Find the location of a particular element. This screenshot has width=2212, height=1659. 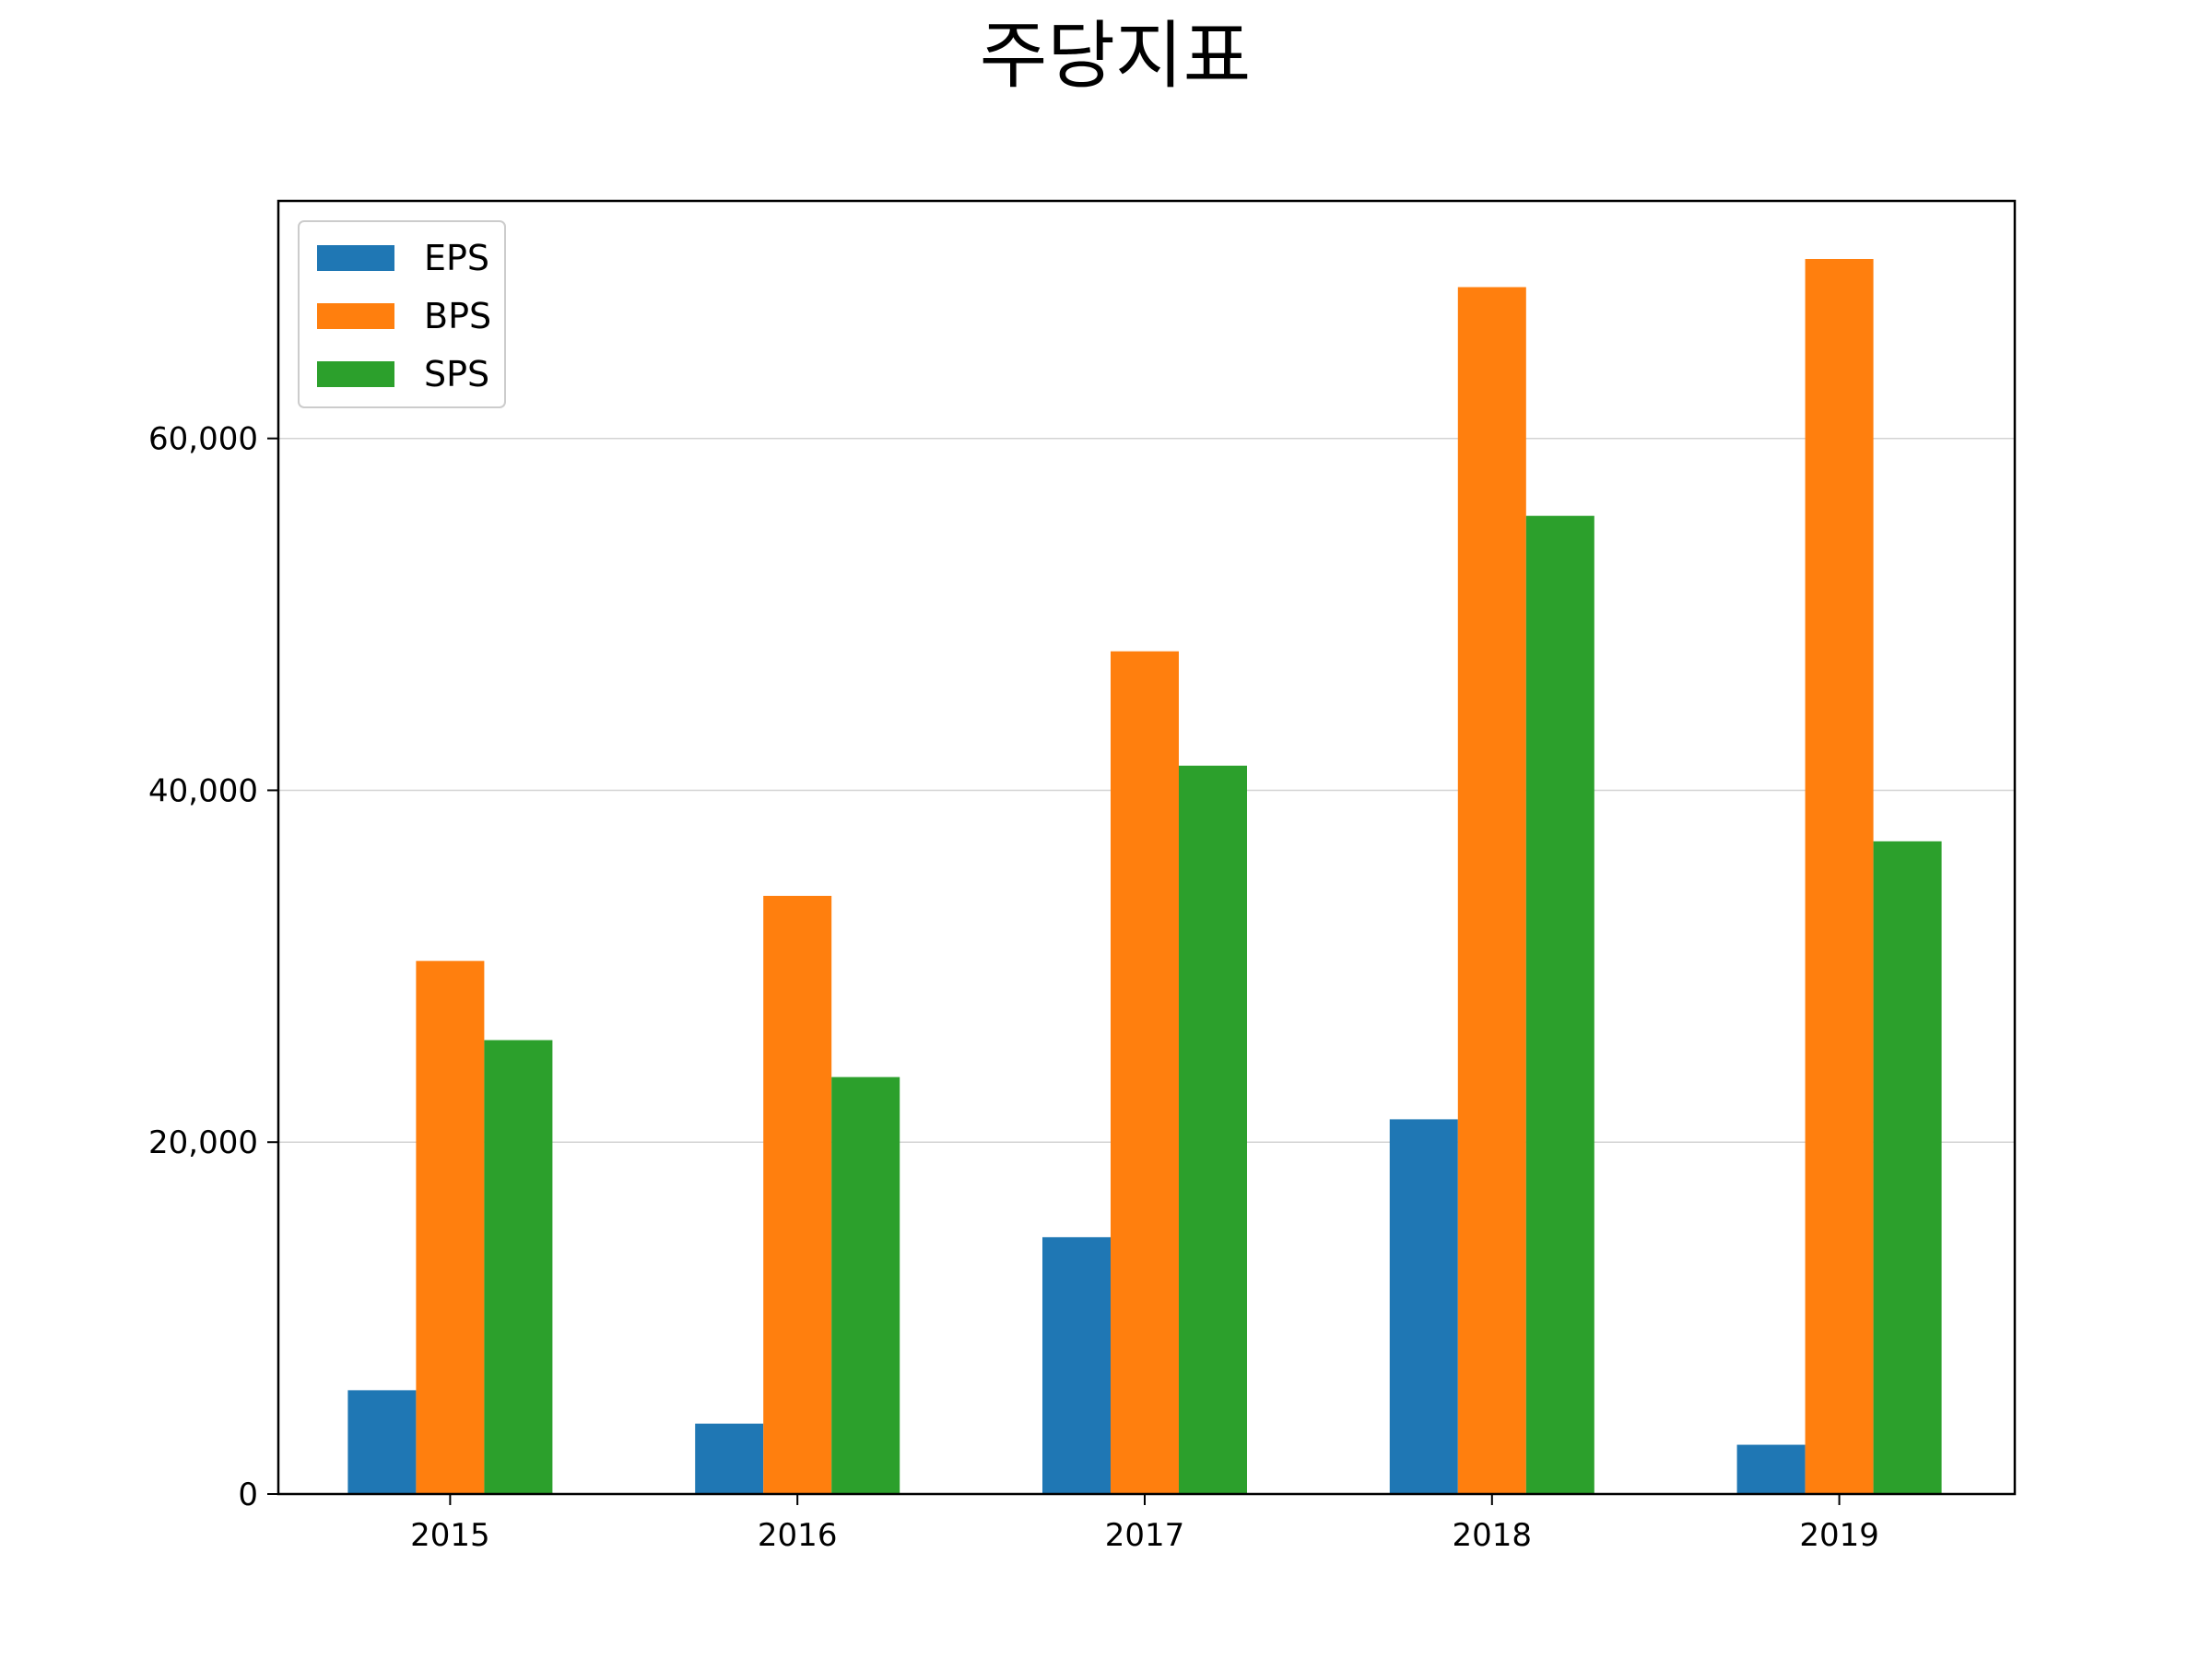

x-tick-label: 2017 is located at coordinates (1145, 1535).